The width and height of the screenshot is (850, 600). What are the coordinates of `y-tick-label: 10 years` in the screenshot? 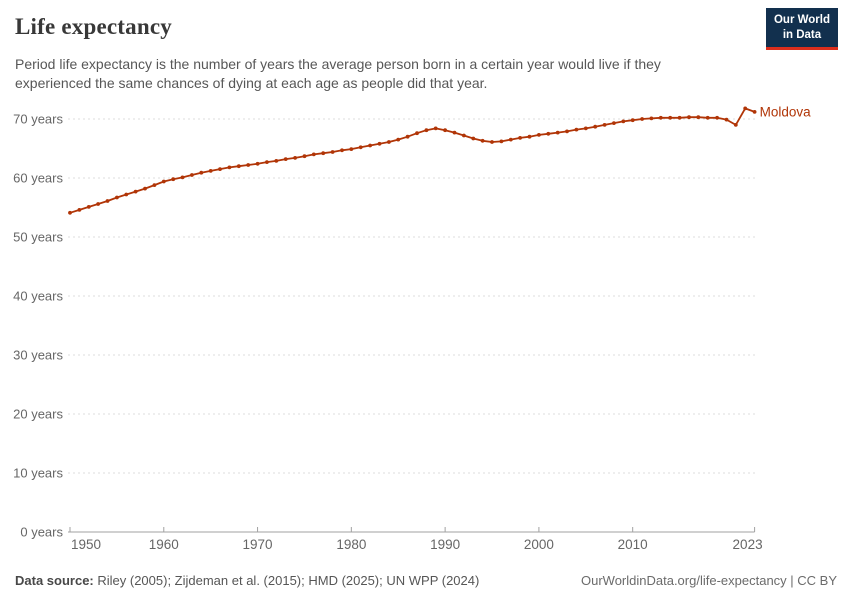 It's located at (38, 473).